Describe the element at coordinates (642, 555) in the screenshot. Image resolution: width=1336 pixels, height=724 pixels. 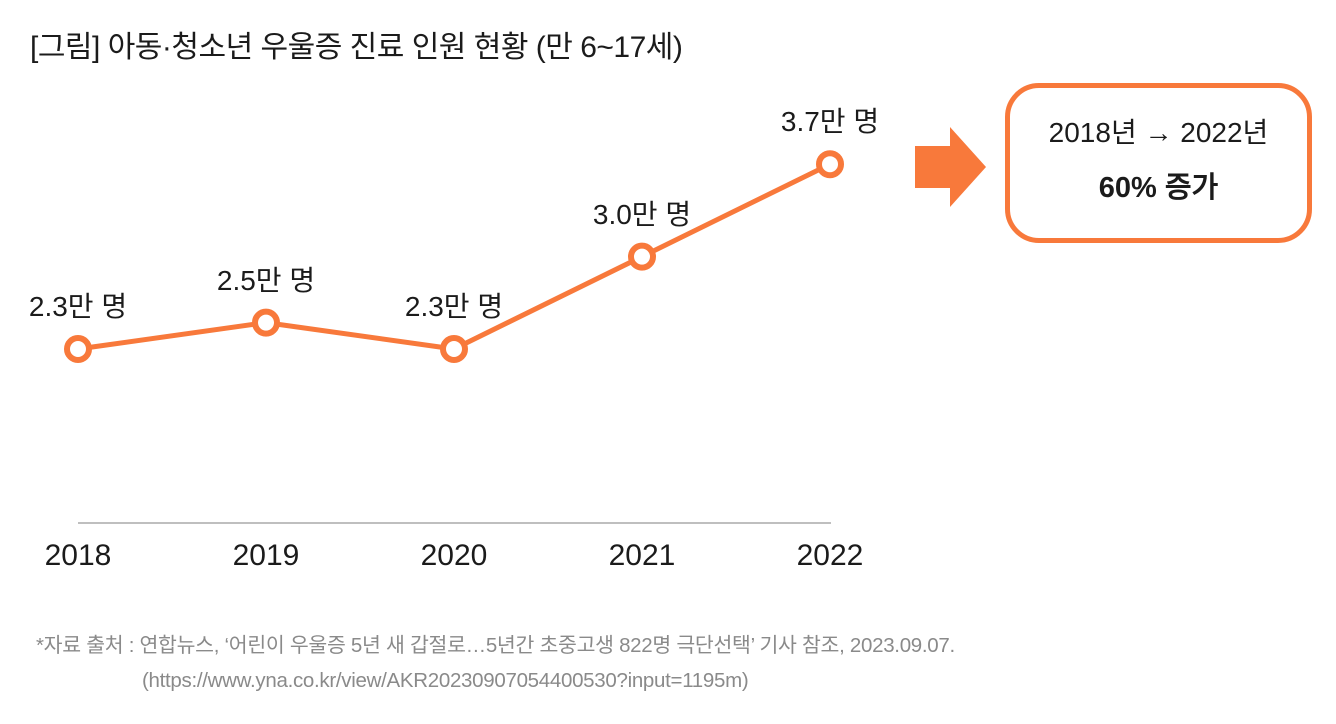
I see `x-tick-2021: 2021` at that location.